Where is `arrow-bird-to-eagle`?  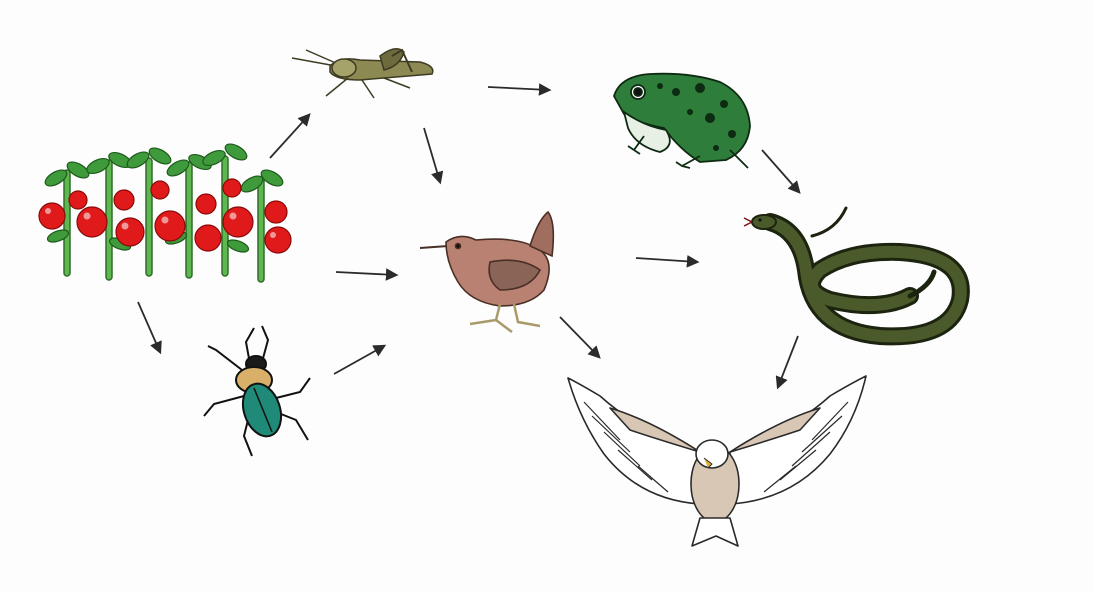 arrow-bird-to-eagle is located at coordinates (580, 337).